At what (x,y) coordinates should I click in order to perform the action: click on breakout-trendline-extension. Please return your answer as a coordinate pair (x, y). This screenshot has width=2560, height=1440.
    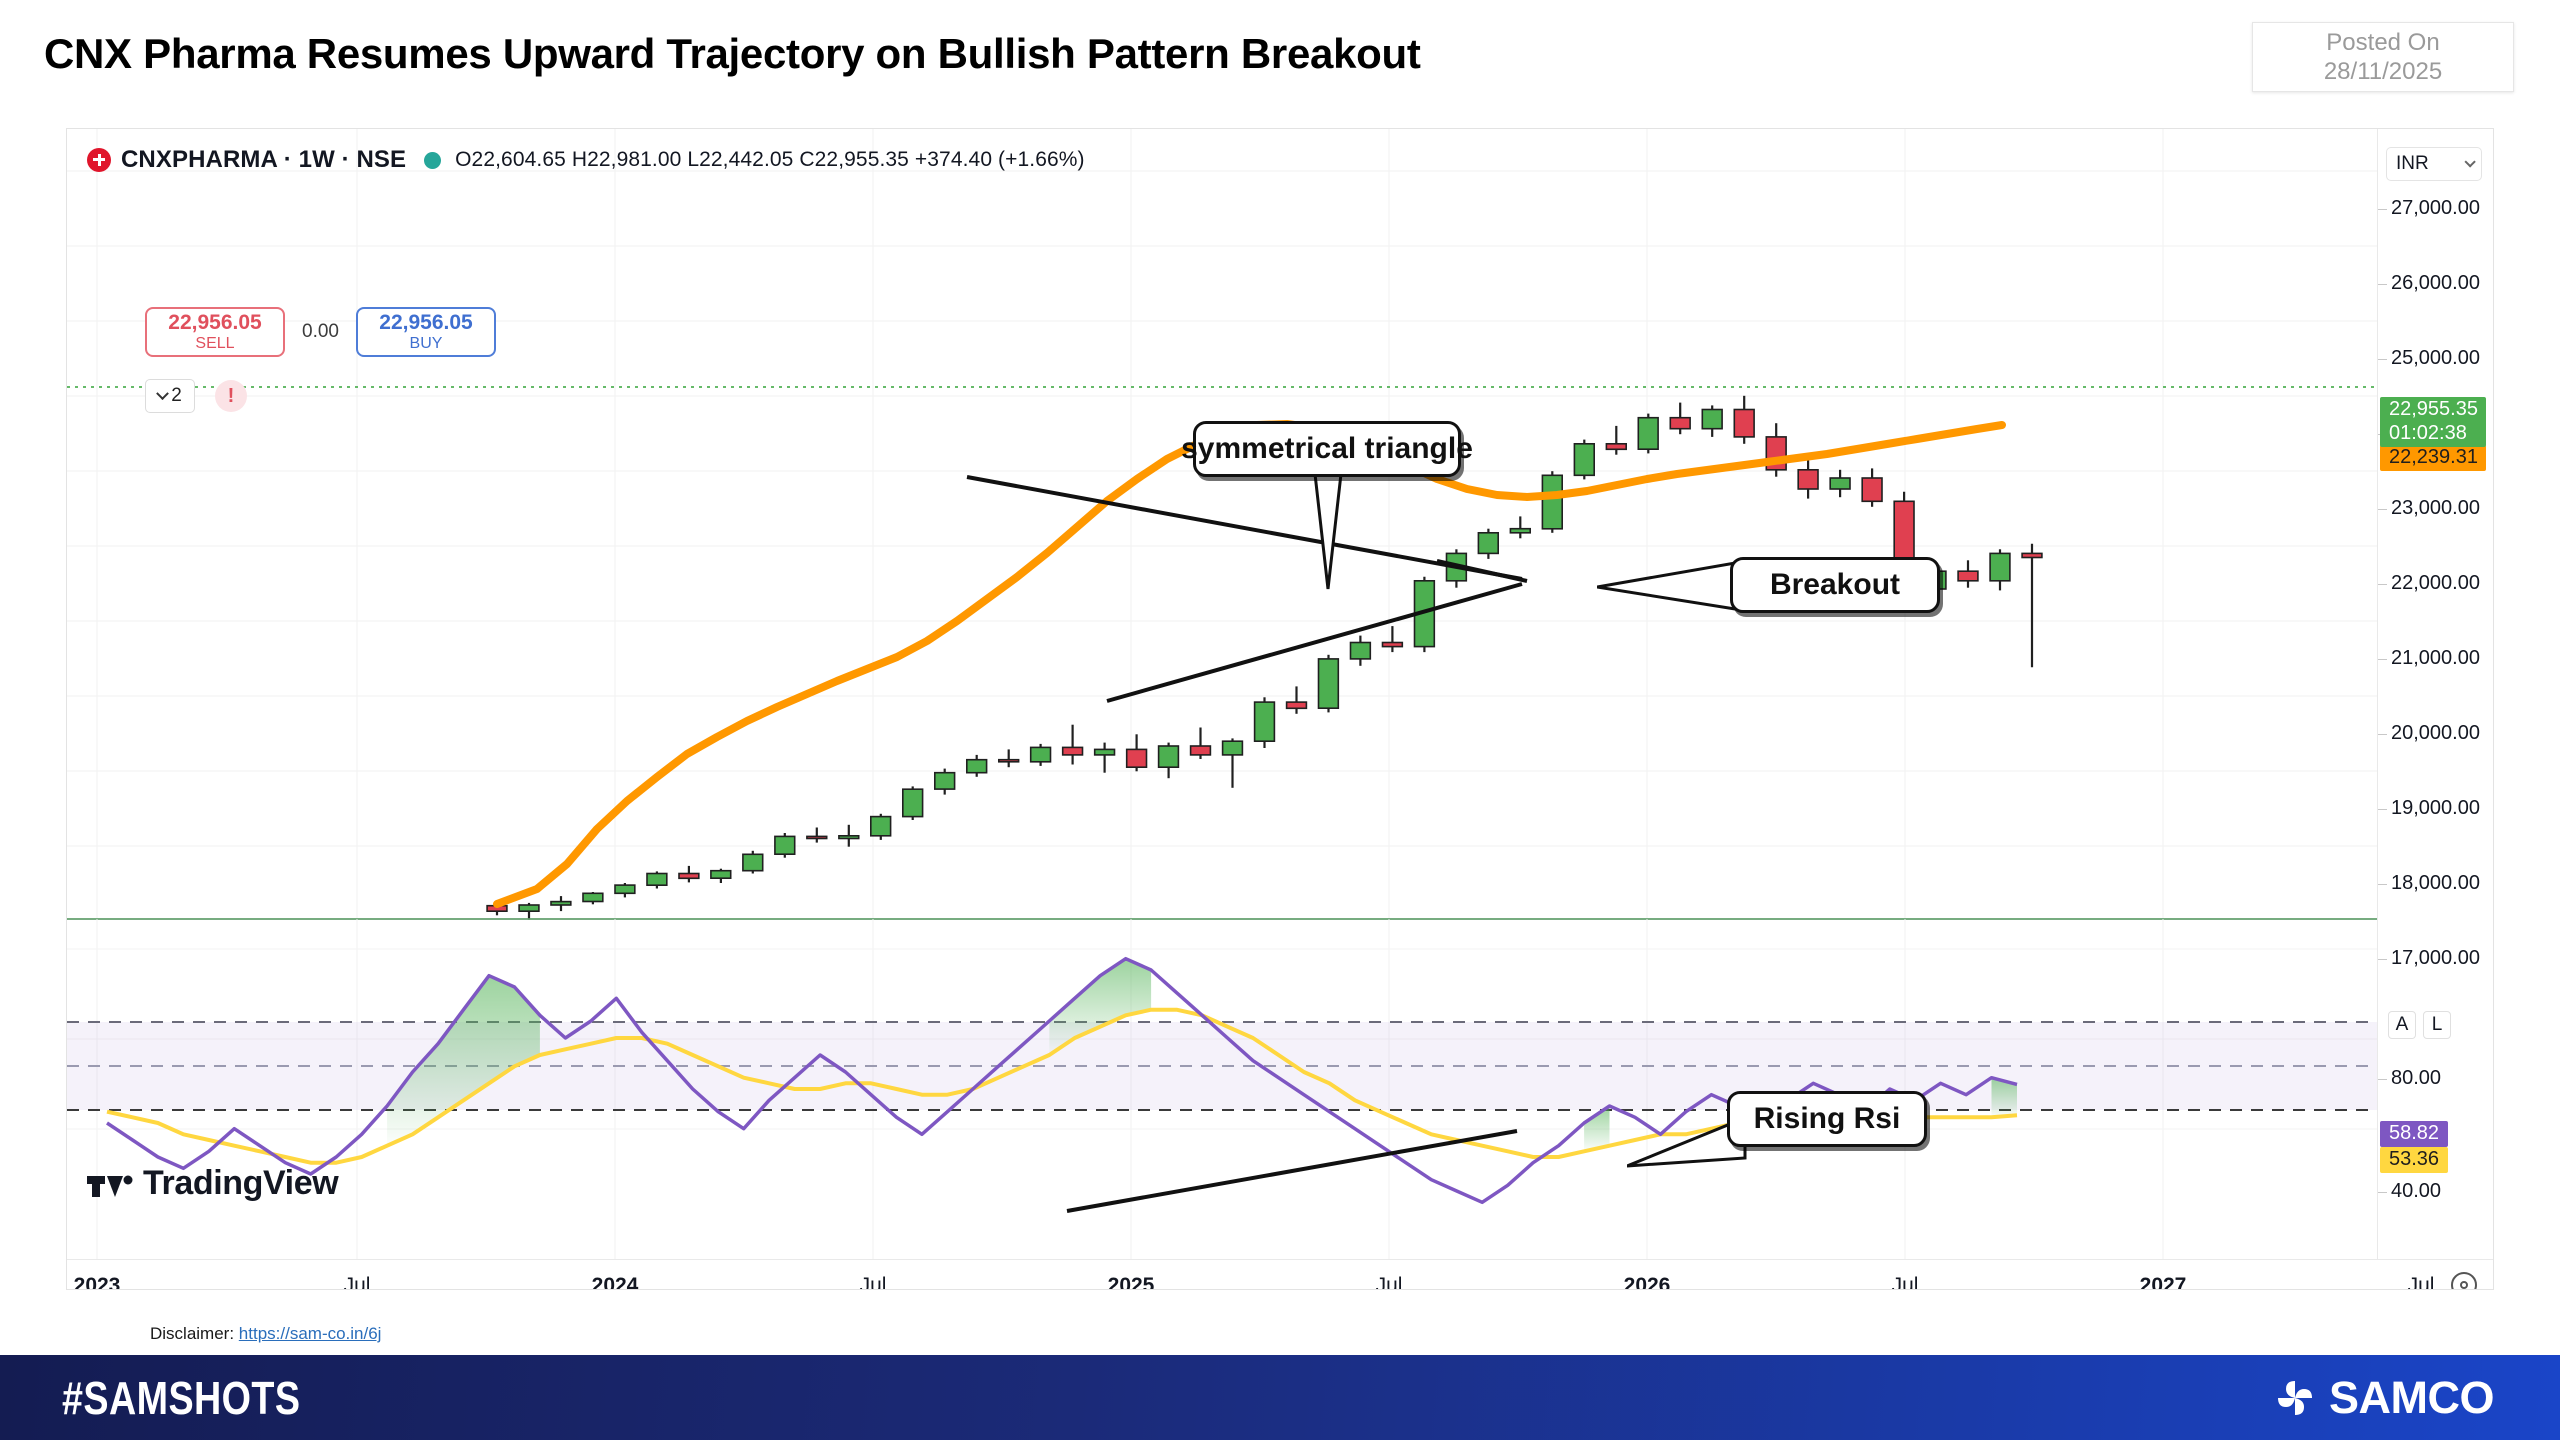
    Looking at the image, I should click on (1482, 571).